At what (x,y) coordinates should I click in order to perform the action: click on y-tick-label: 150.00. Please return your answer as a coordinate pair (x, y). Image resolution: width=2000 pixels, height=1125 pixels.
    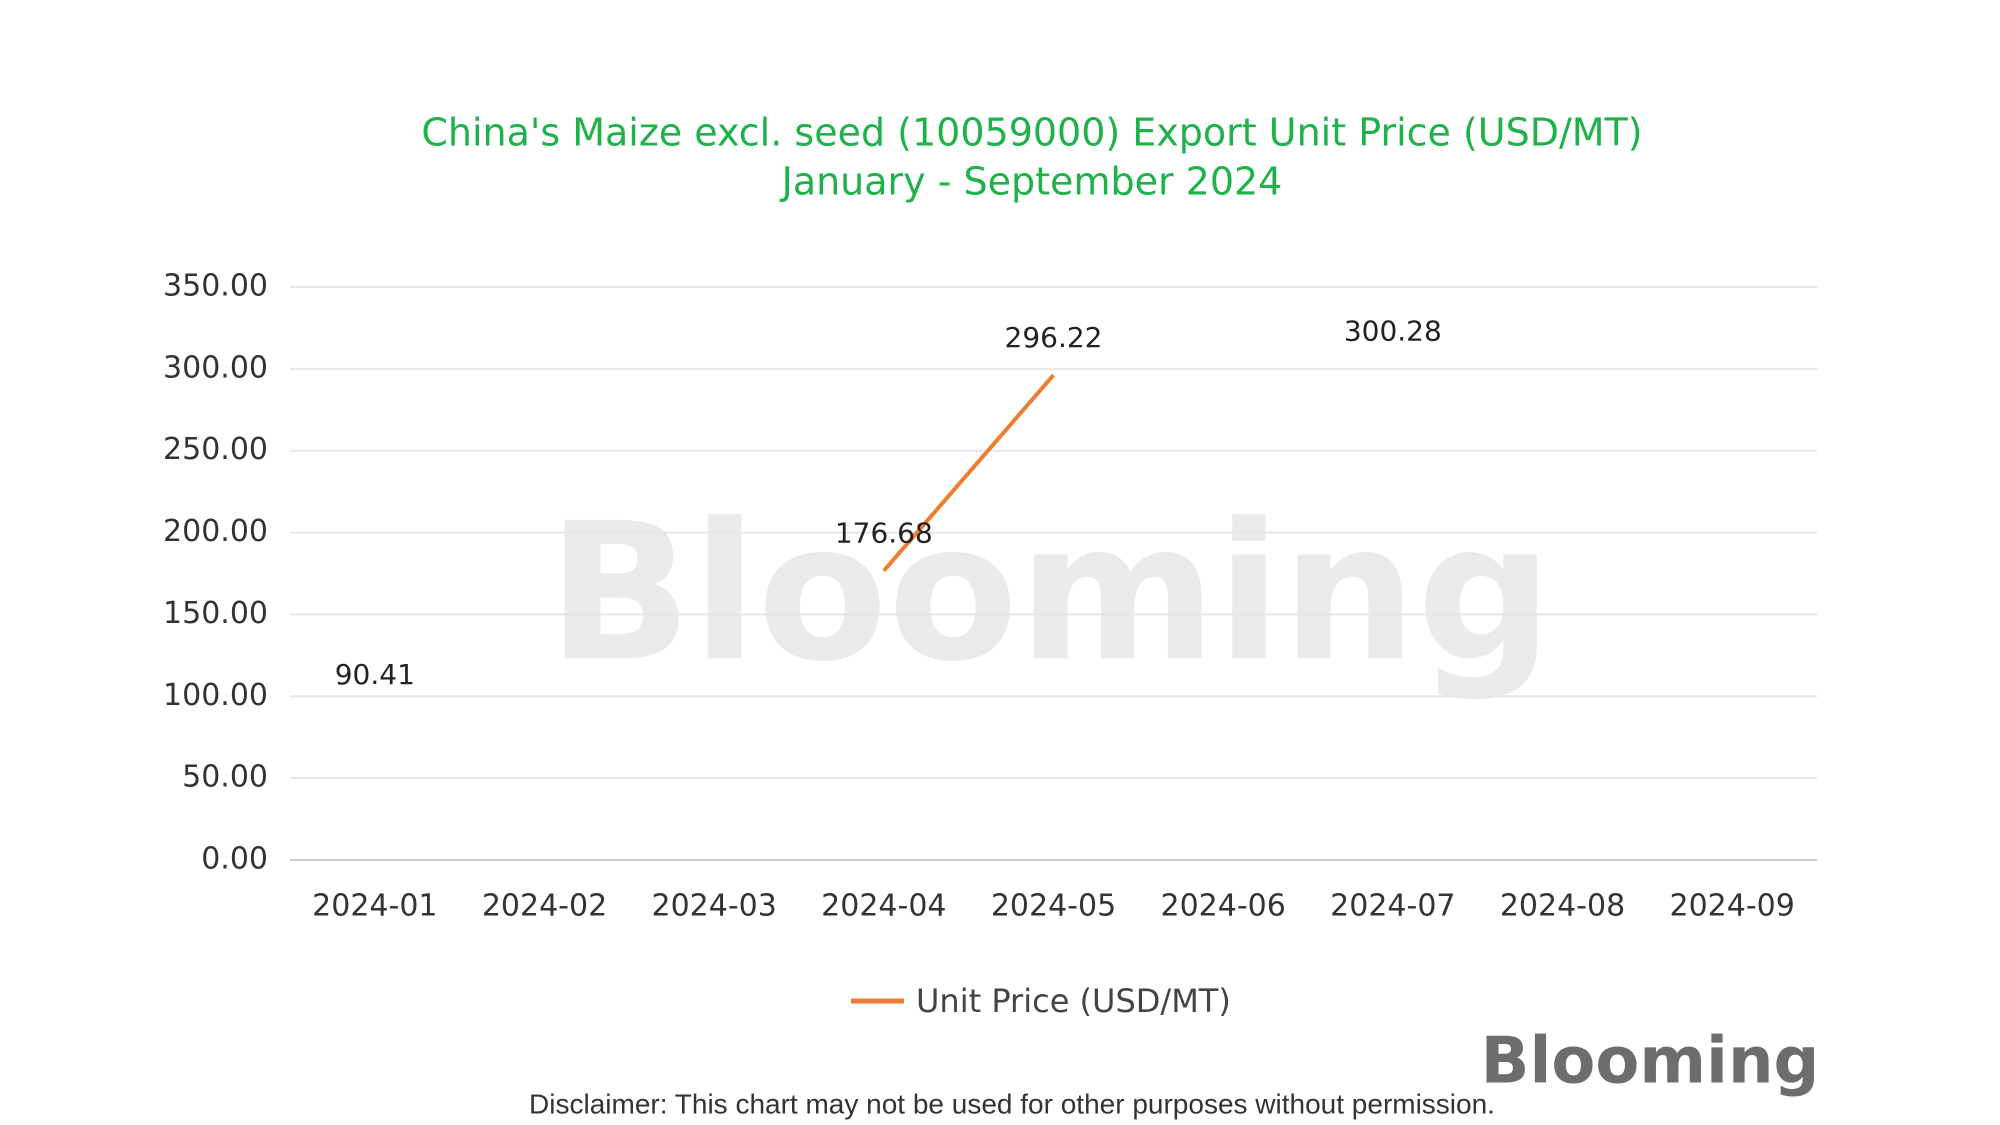
    Looking at the image, I should click on (215, 613).